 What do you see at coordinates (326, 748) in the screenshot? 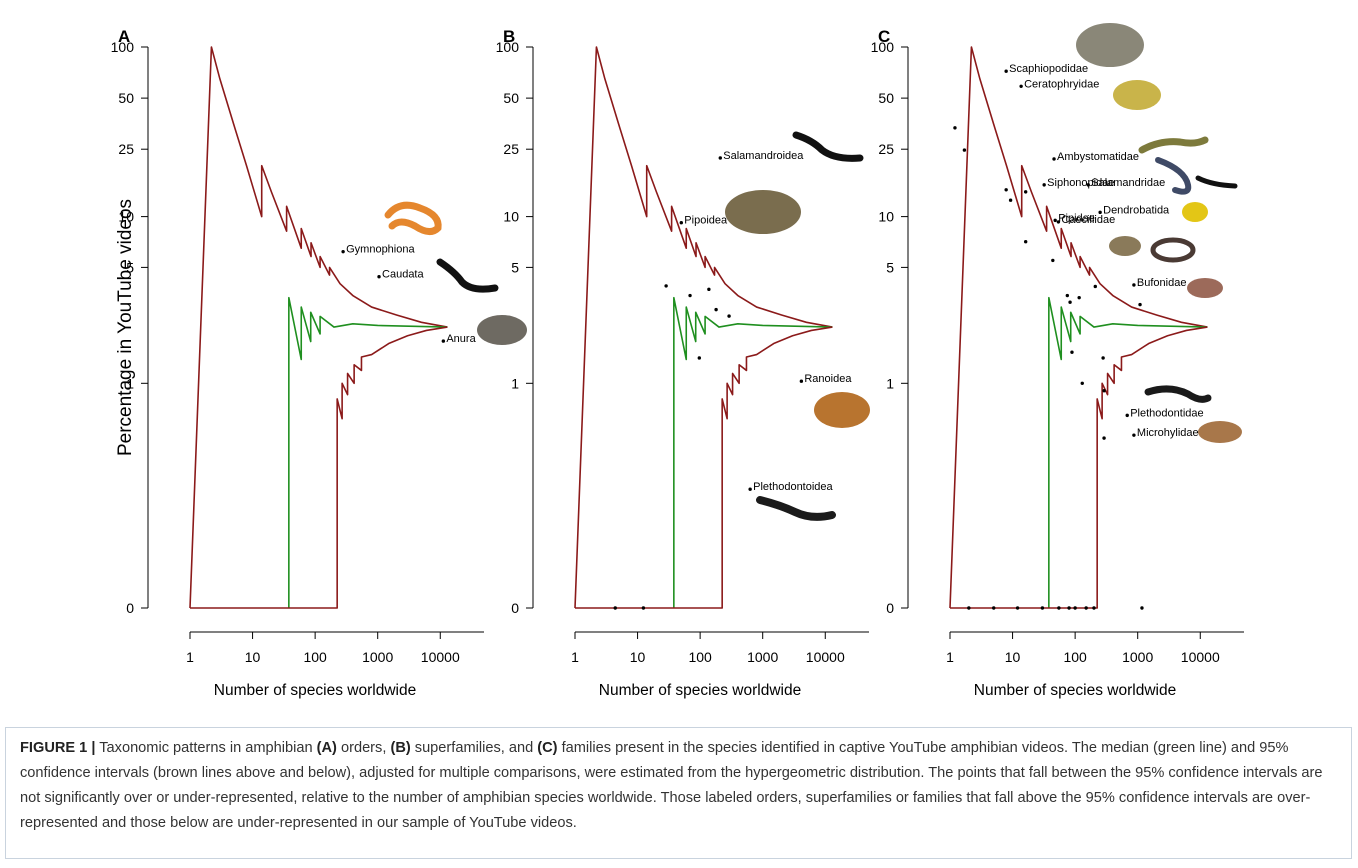
I see `caption-bold: (A)` at bounding box center [326, 748].